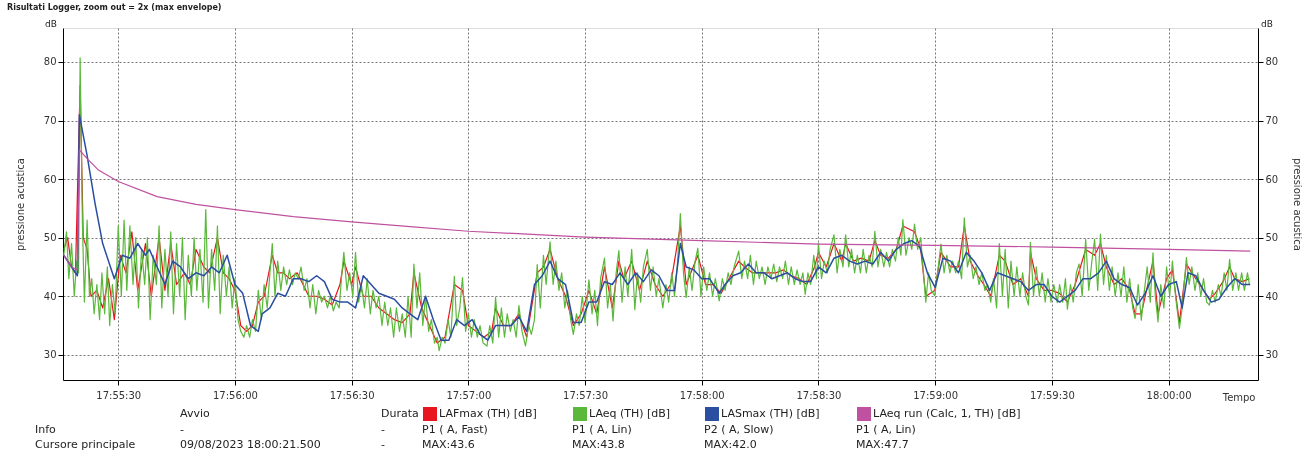 The width and height of the screenshot is (1306, 453). Describe the element at coordinates (235, 395) in the screenshot. I see `x-tick-label: 17:56:00` at that location.